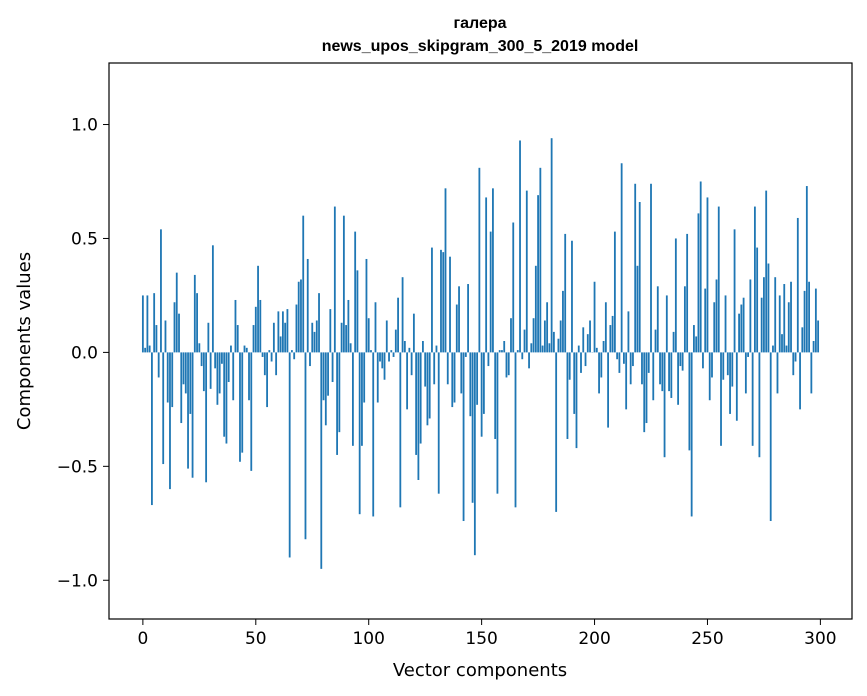 The height and width of the screenshot is (696, 867). I want to click on y-tick-label: 1.0, so click(84, 126).